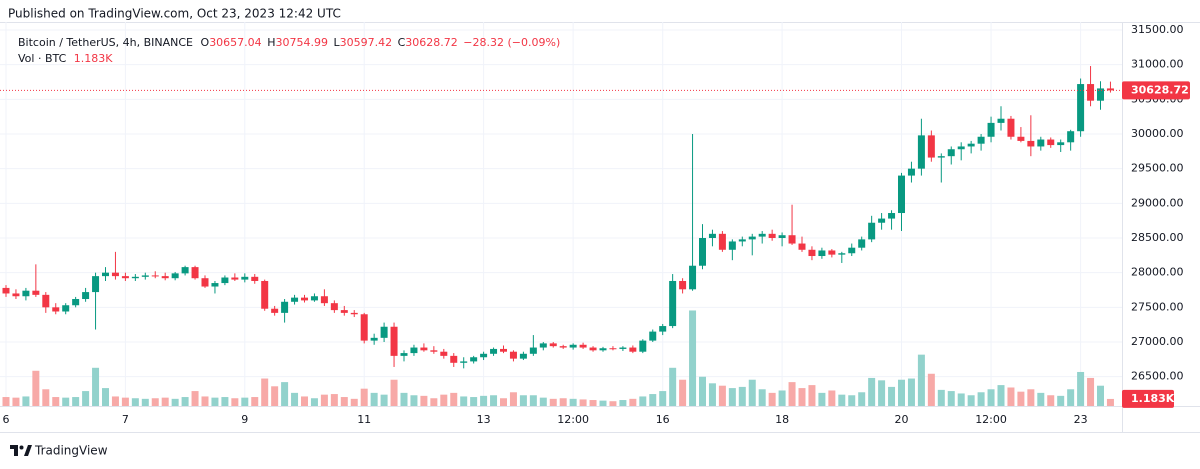  I want to click on volume-name: Vol · BTC, so click(42, 58).